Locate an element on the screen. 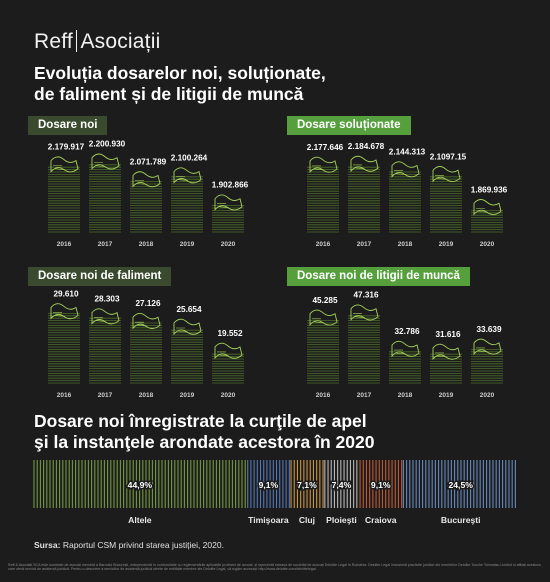 The width and height of the screenshot is (550, 582). share-value-label: 9,1% is located at coordinates (381, 485).